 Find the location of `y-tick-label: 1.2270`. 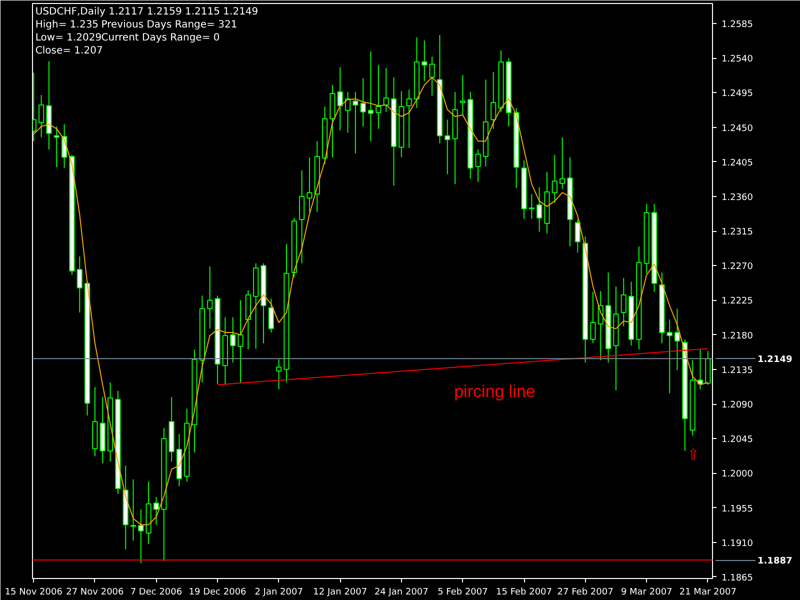

y-tick-label: 1.2270 is located at coordinates (738, 267).